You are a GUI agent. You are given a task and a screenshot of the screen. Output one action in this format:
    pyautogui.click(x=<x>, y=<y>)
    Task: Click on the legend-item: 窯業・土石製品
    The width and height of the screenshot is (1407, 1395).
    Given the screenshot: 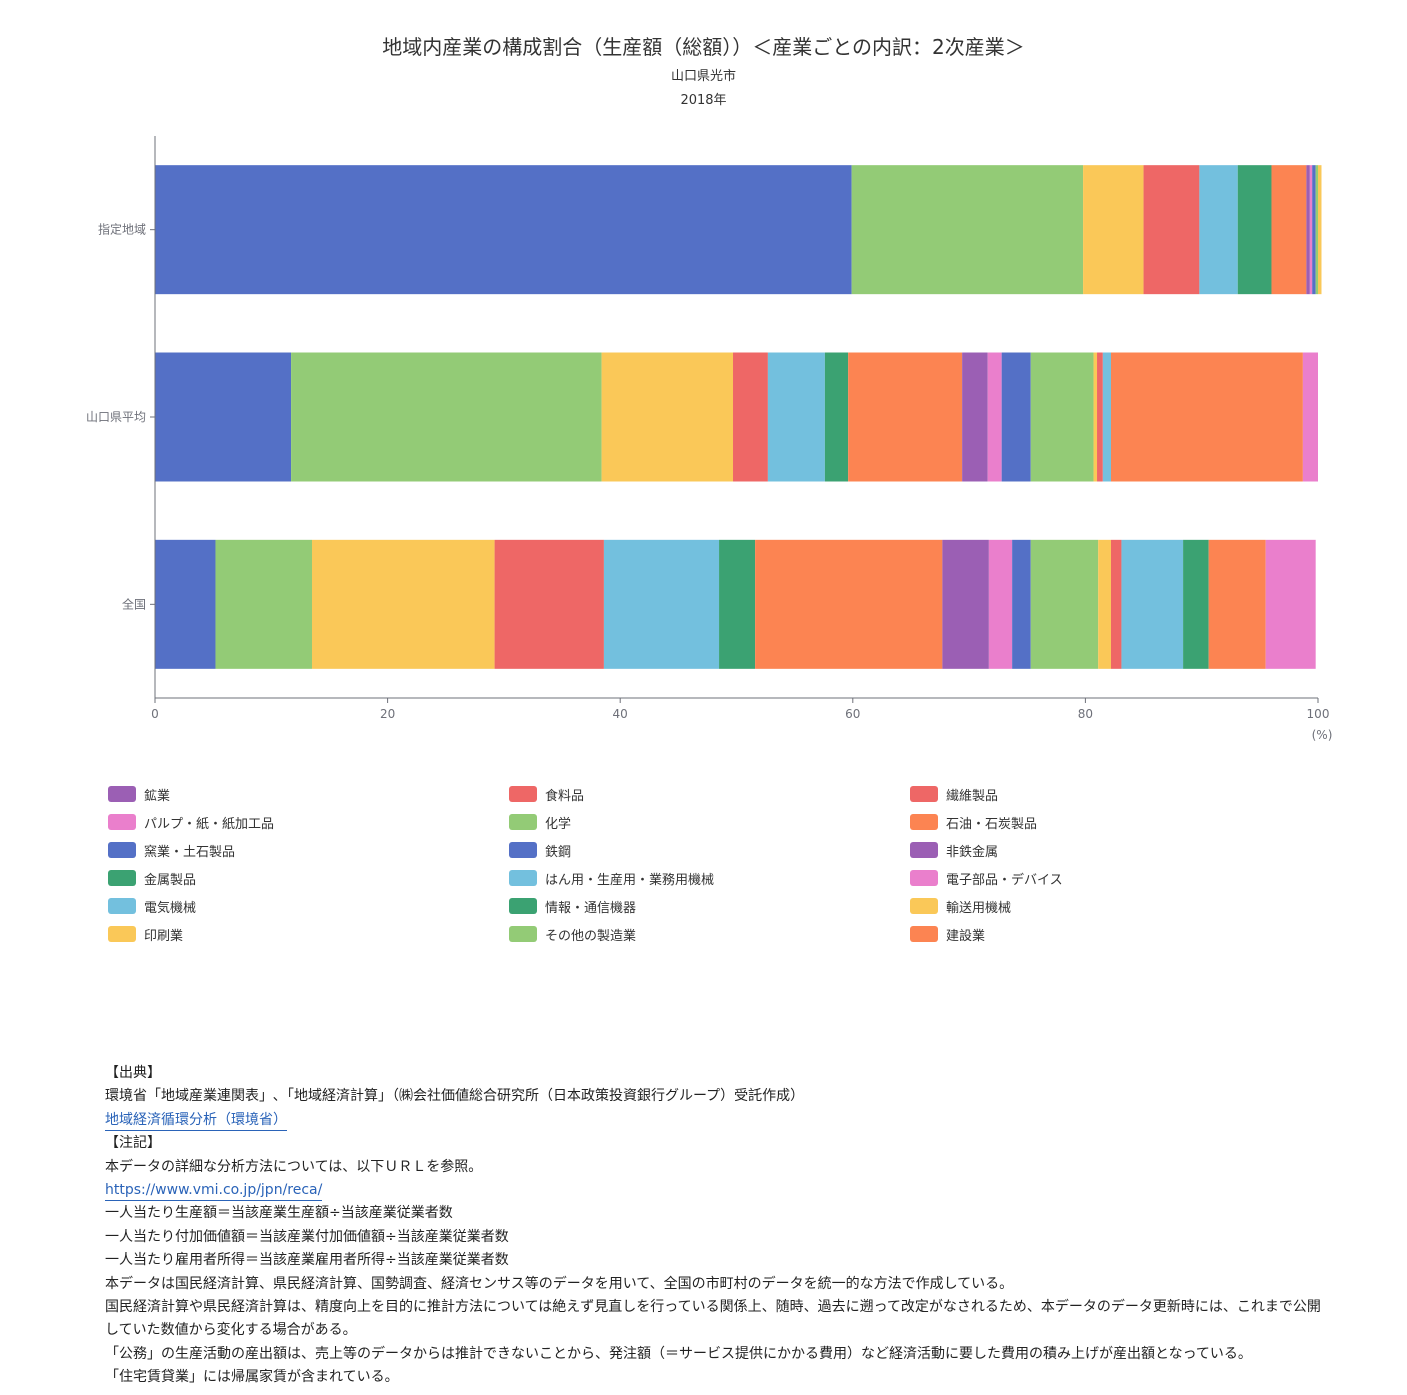 What is the action you would take?
    pyautogui.click(x=171, y=850)
    